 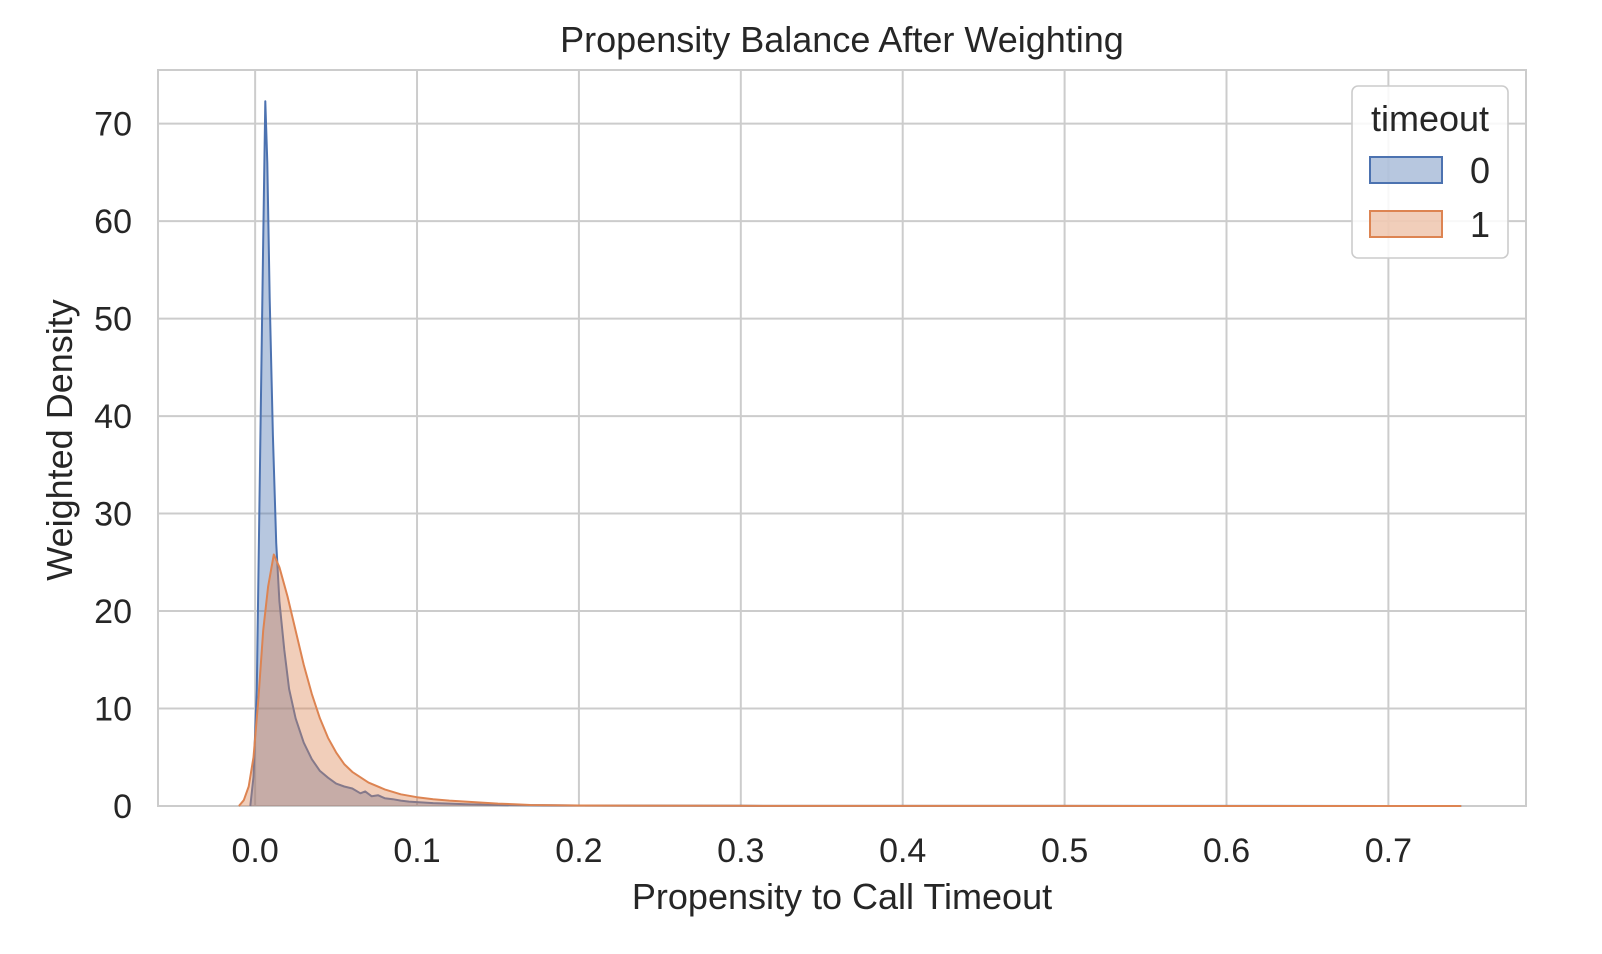 What do you see at coordinates (113, 125) in the screenshot?
I see `y-tick-label: 70` at bounding box center [113, 125].